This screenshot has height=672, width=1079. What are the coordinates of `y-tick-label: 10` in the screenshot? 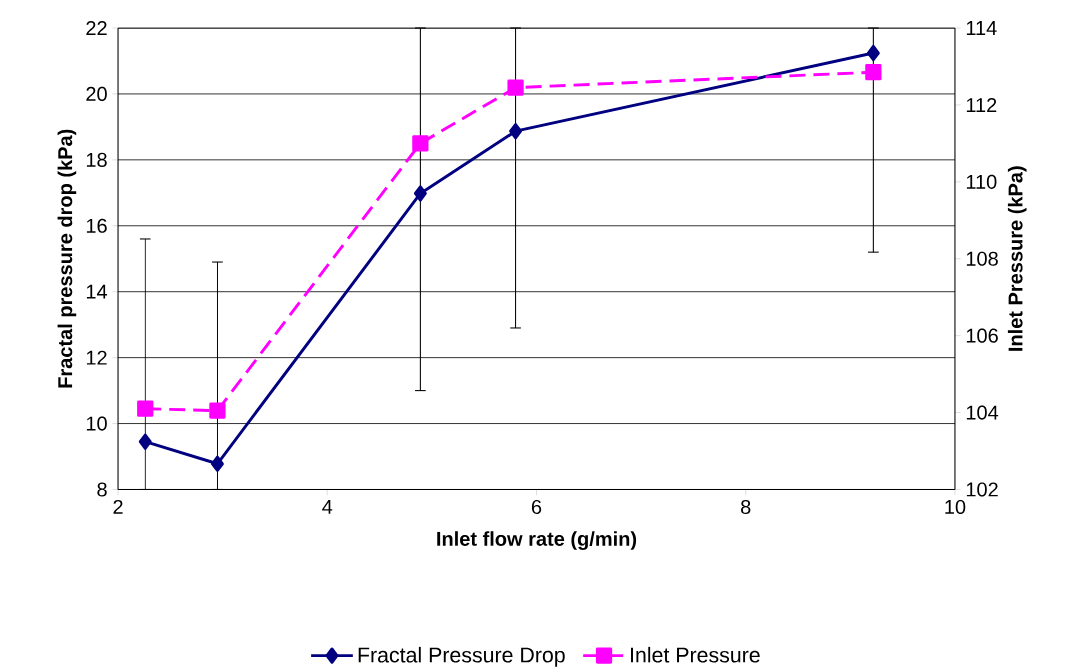 It's located at (96, 423).